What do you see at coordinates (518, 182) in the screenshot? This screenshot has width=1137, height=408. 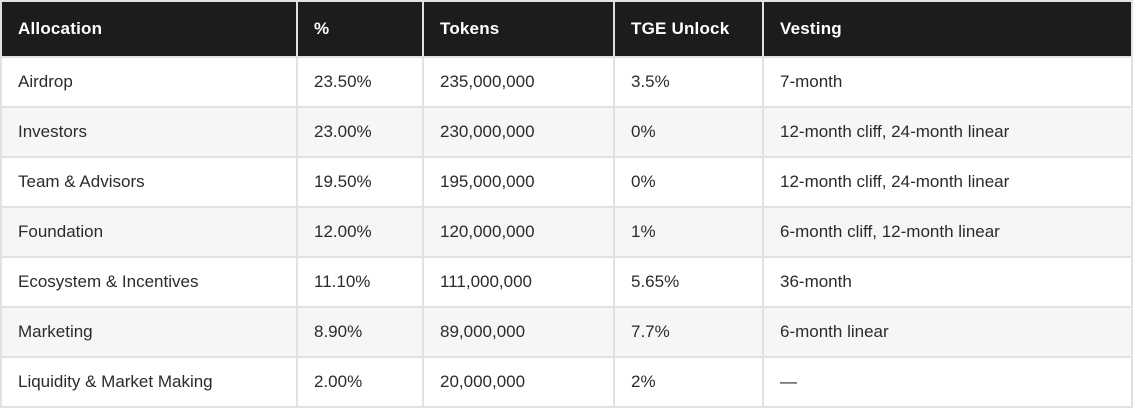 I see `tokens-cell: 195,000,000` at bounding box center [518, 182].